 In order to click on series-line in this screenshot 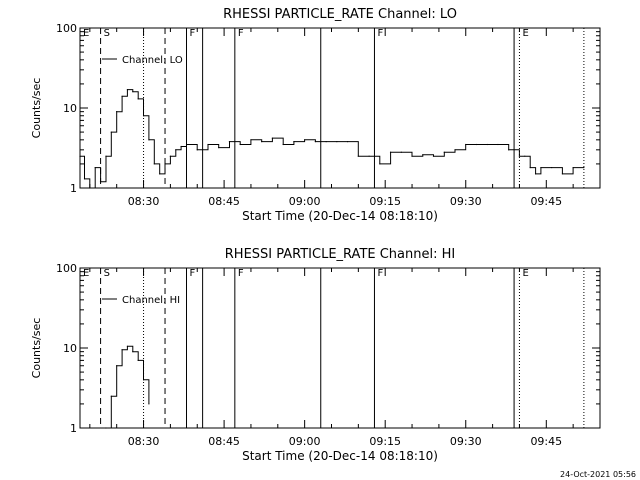, I will do `click(128, 387)`.